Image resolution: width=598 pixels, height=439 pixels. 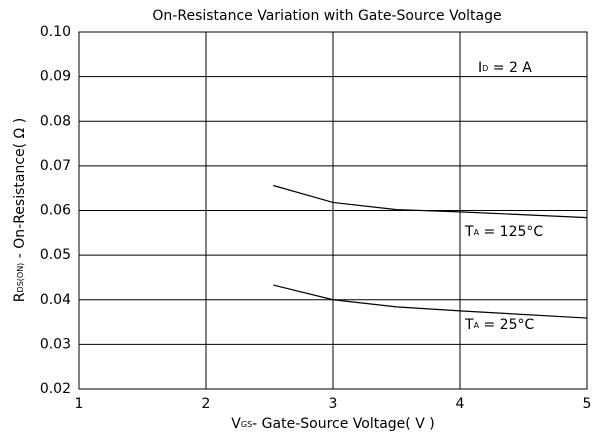 What do you see at coordinates (55, 166) in the screenshot?
I see `y-tick-label: 0.07` at bounding box center [55, 166].